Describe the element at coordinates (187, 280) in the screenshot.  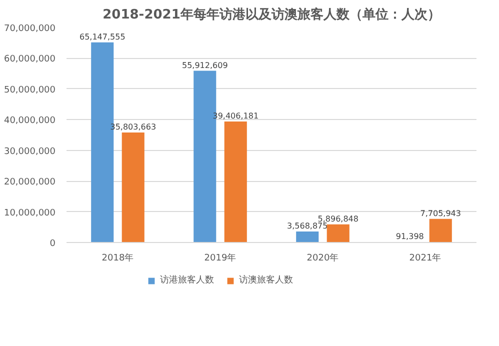
I see `legend-label: 访港旅客人数` at that location.